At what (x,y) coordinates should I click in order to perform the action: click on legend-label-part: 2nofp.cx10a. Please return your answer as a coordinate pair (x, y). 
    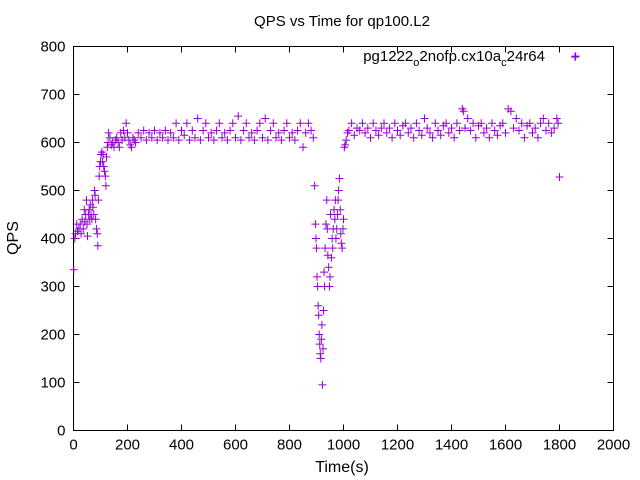
    Looking at the image, I should click on (460, 56).